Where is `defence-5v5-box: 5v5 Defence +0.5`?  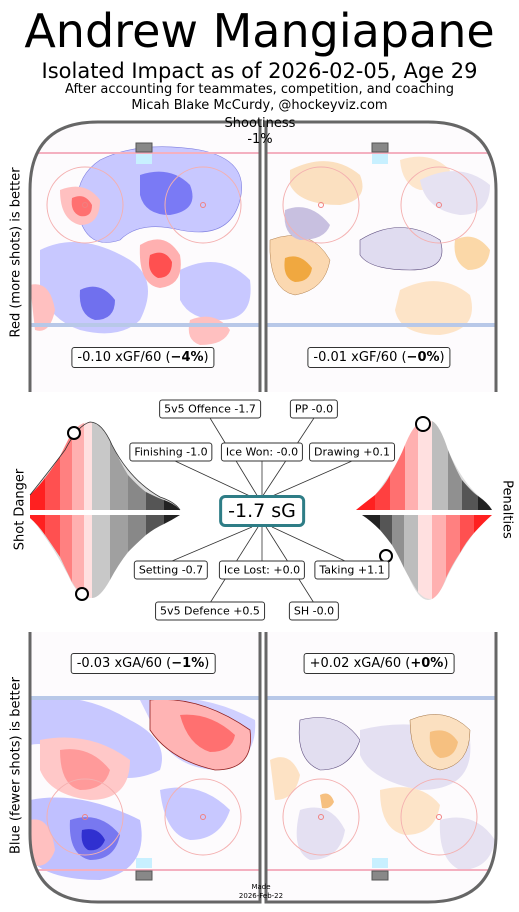 defence-5v5-box: 5v5 Defence +0.5 is located at coordinates (210, 611).